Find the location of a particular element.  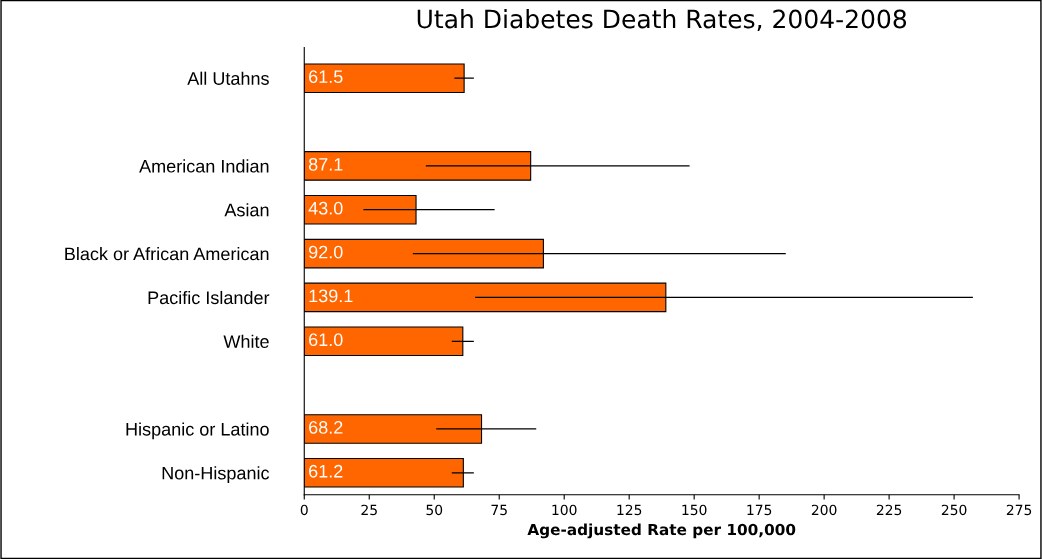

y-tick-label: White is located at coordinates (246, 341).